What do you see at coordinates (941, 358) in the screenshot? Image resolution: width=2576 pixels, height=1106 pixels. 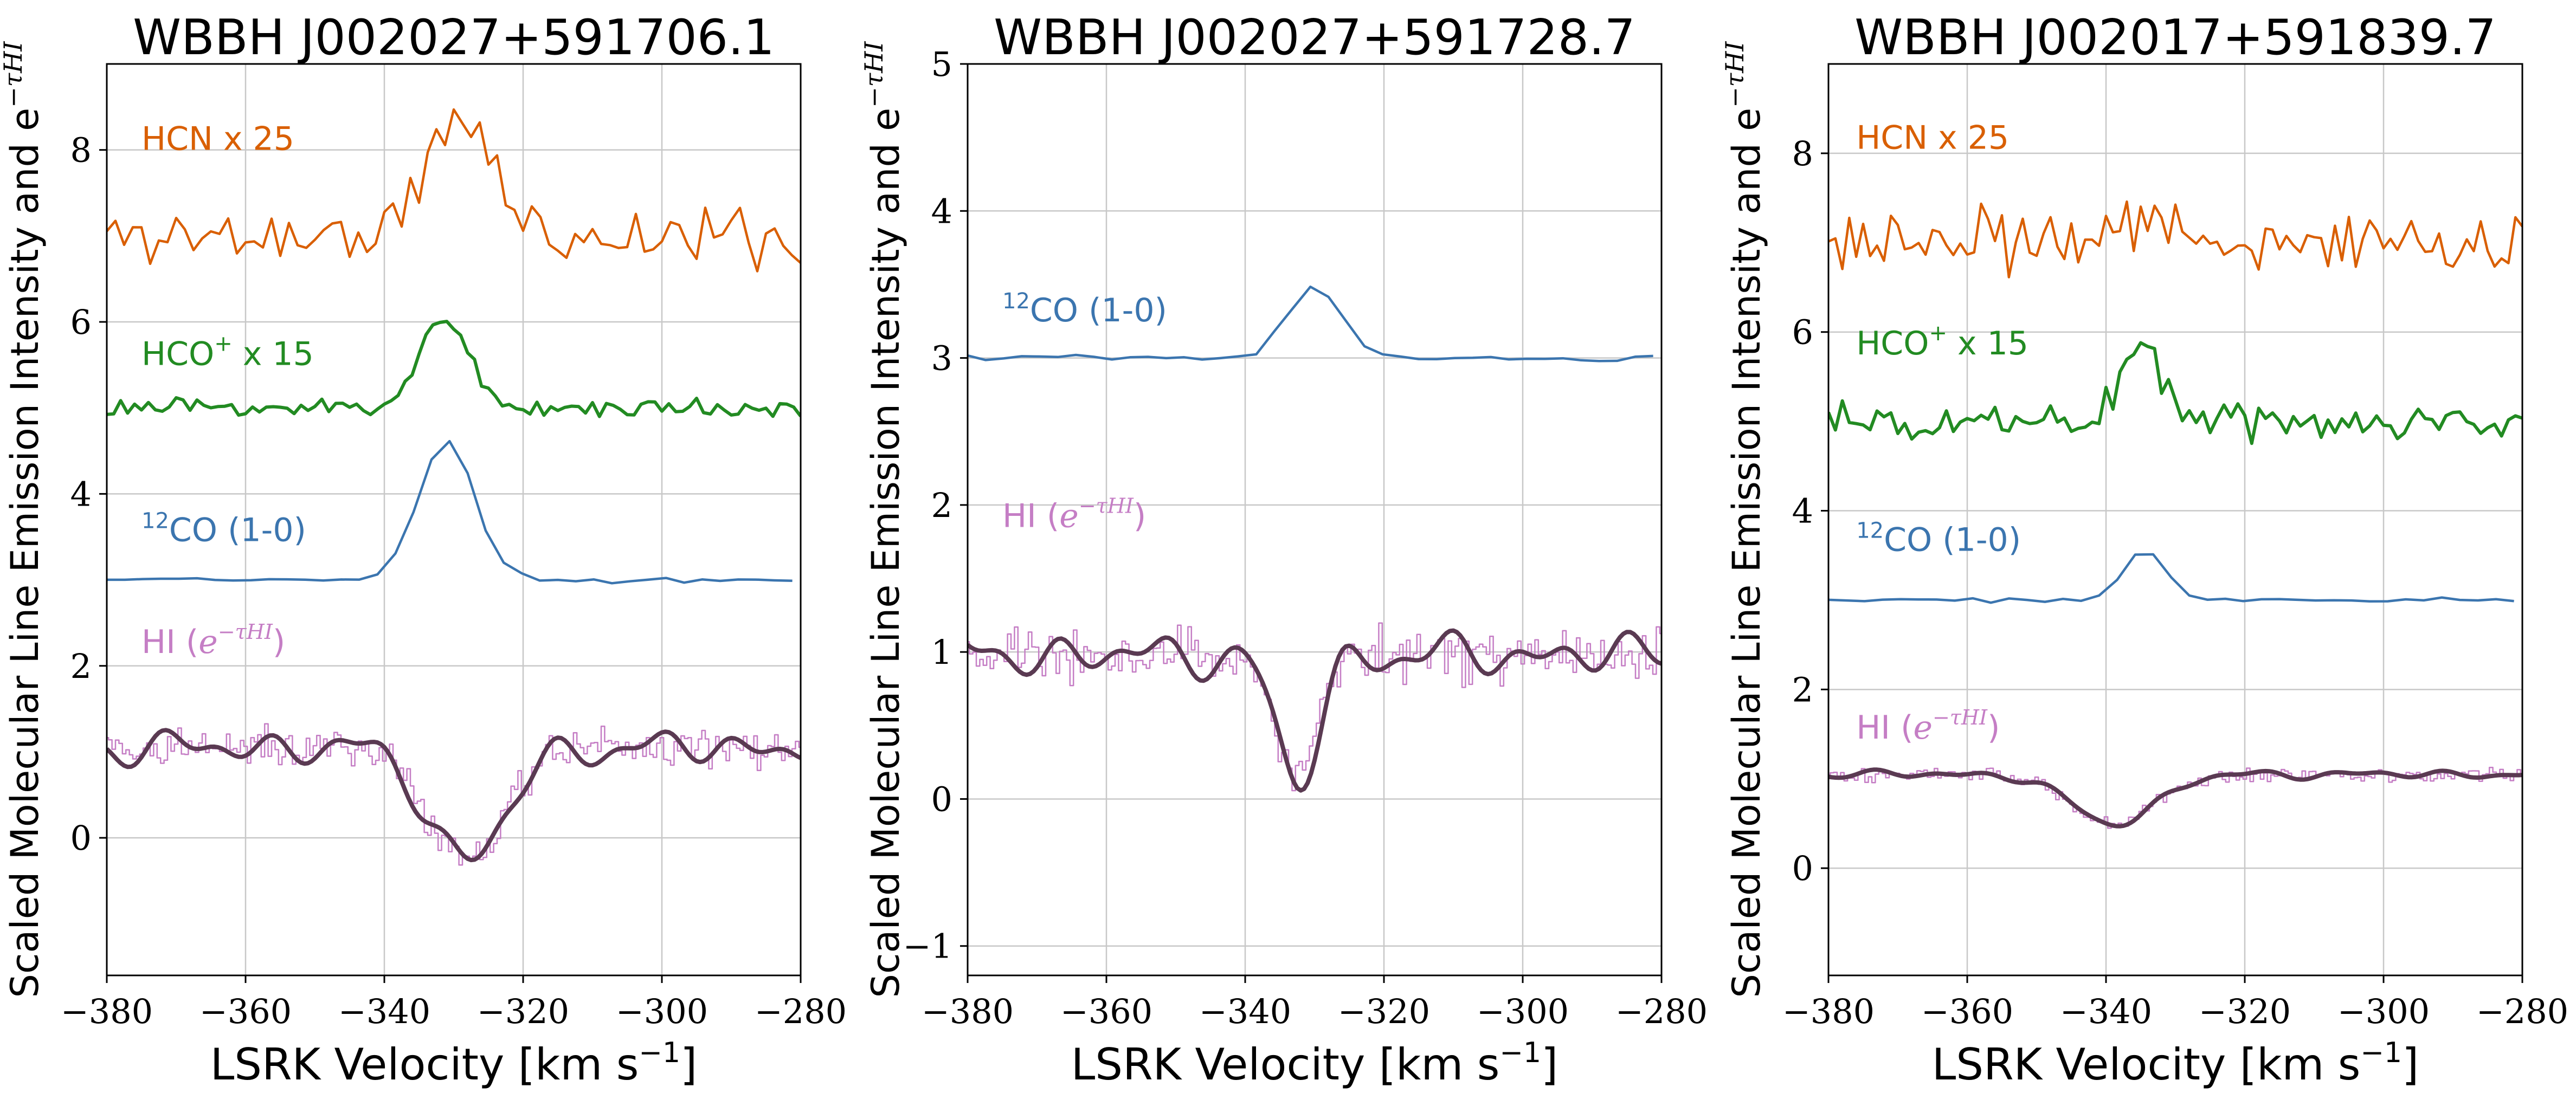 I see `y-tick-label: 3` at bounding box center [941, 358].